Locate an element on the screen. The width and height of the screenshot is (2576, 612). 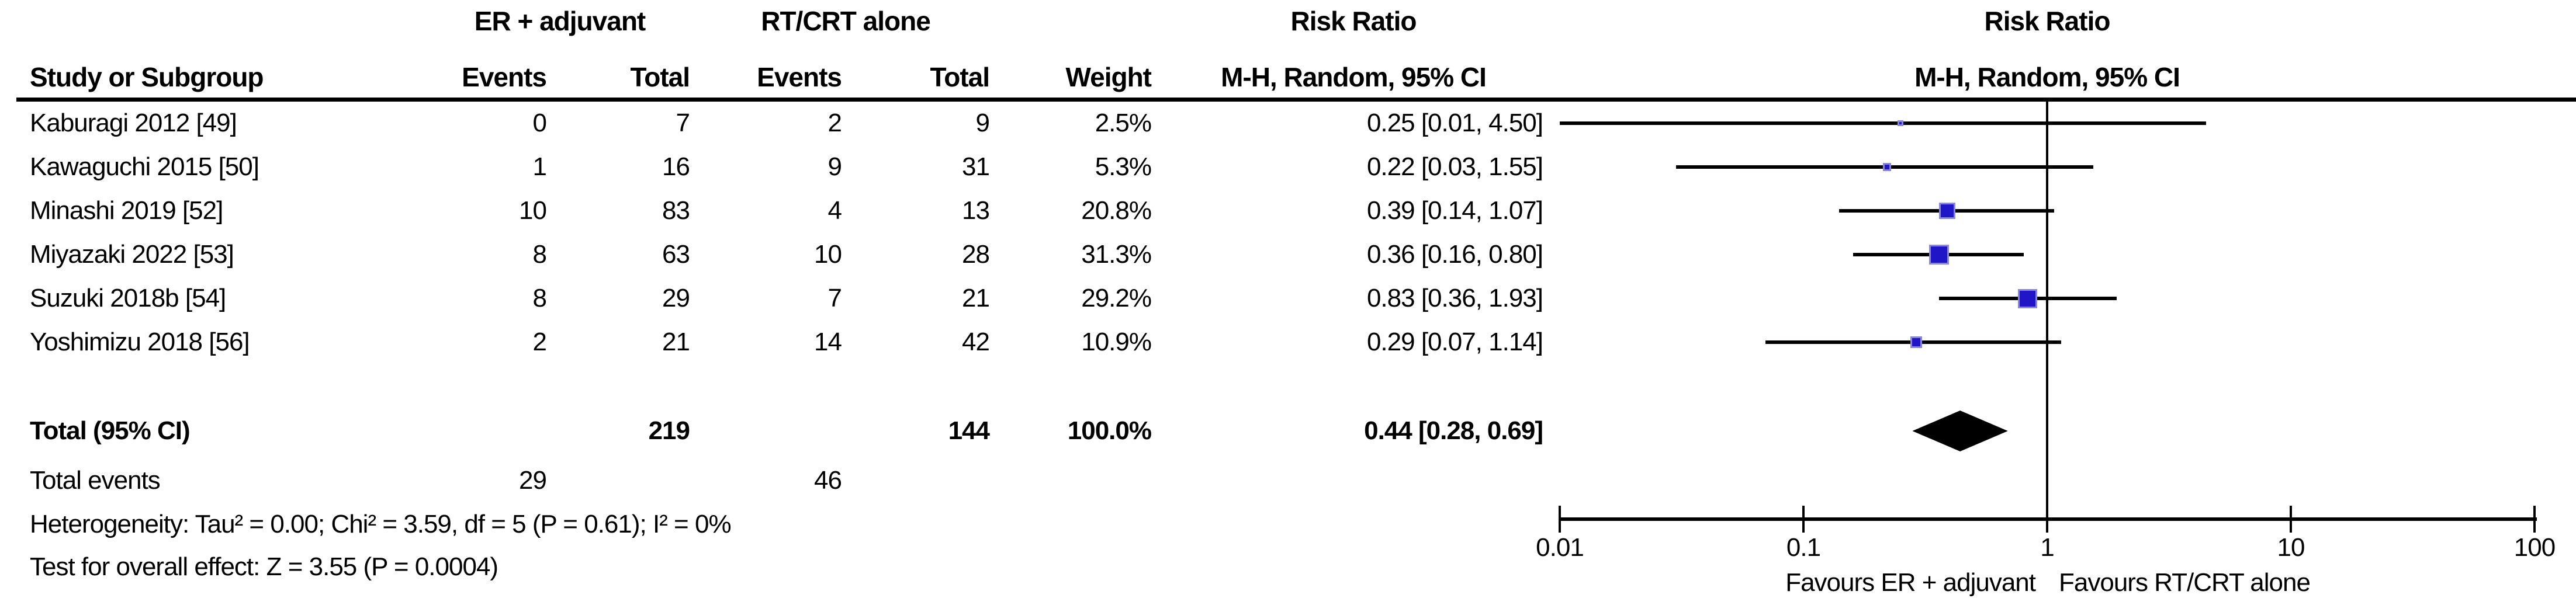
x-axis-tick-label: 0.1 is located at coordinates (1804, 547).